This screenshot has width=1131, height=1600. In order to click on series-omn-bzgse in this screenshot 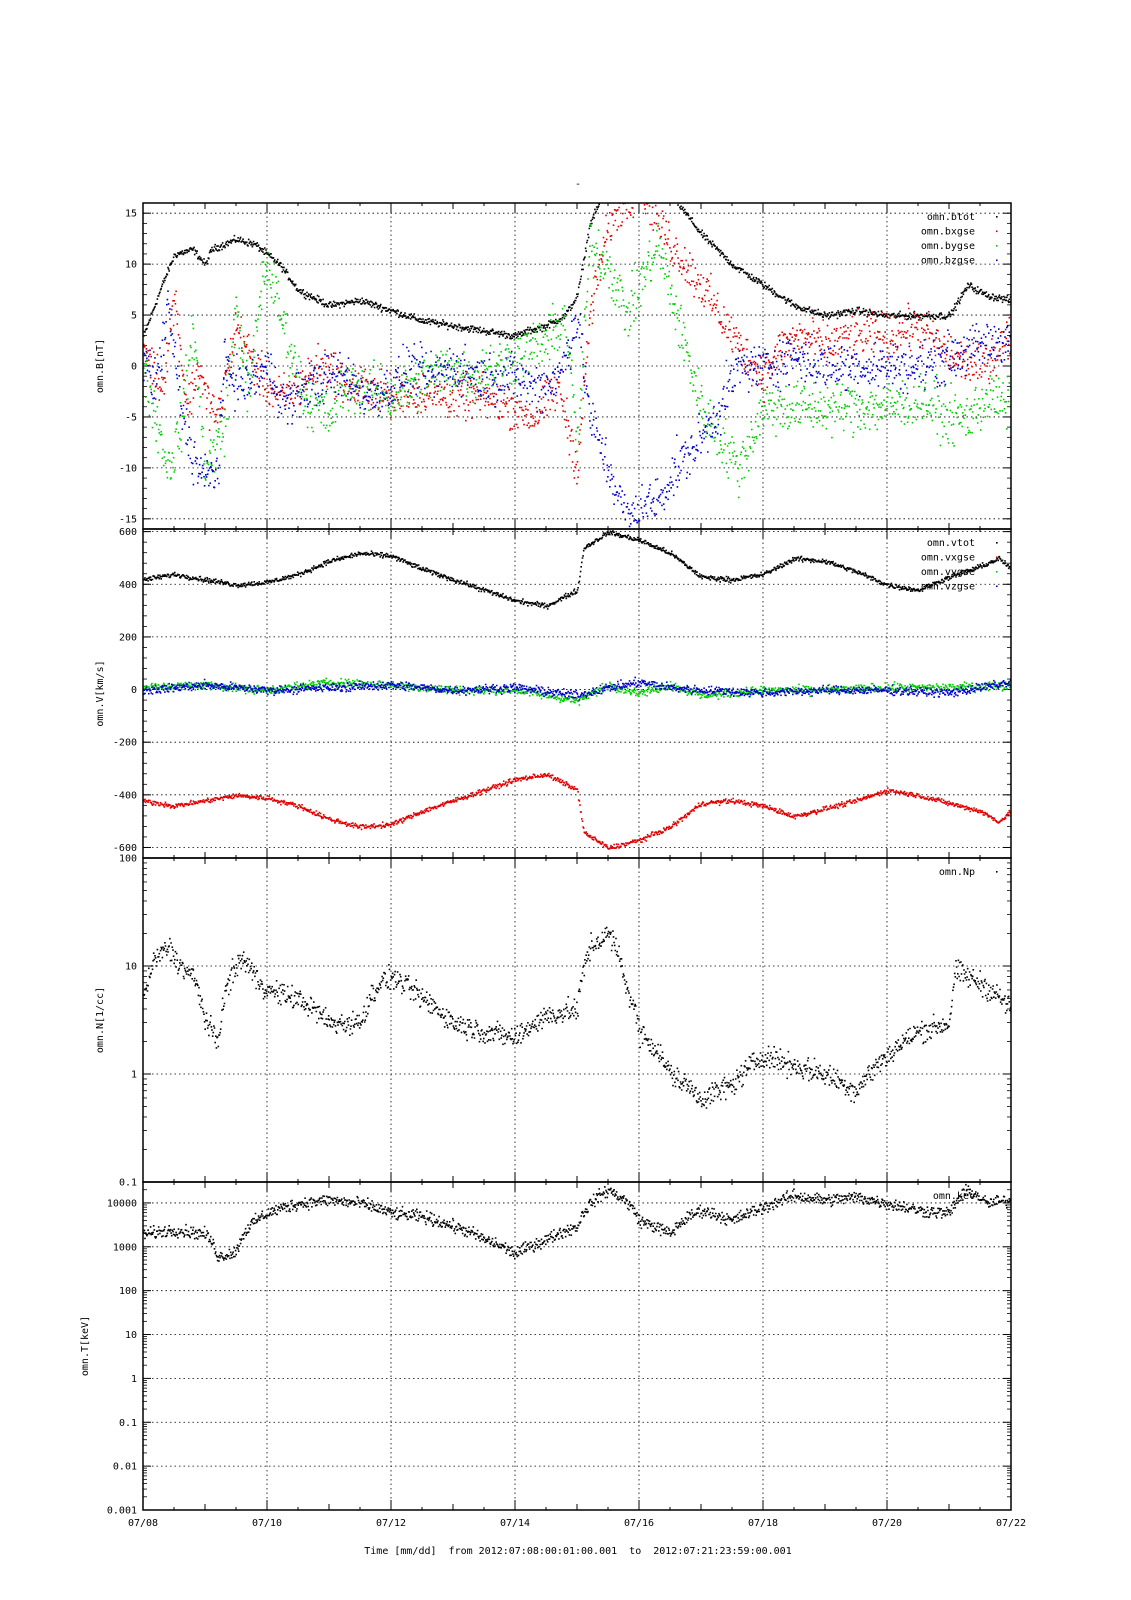, I will do `click(577, 409)`.